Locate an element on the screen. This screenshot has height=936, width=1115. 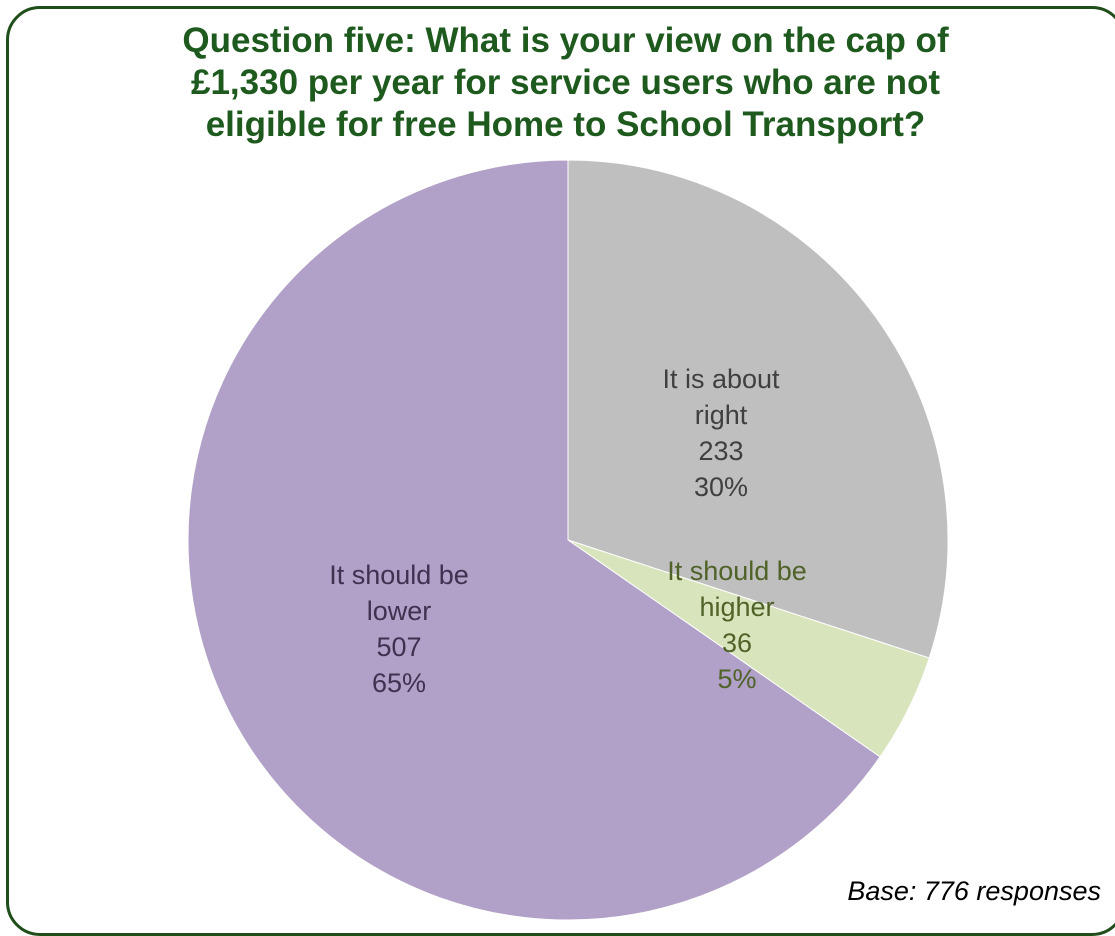
slice-data-label: It is about is located at coordinates (721, 379).